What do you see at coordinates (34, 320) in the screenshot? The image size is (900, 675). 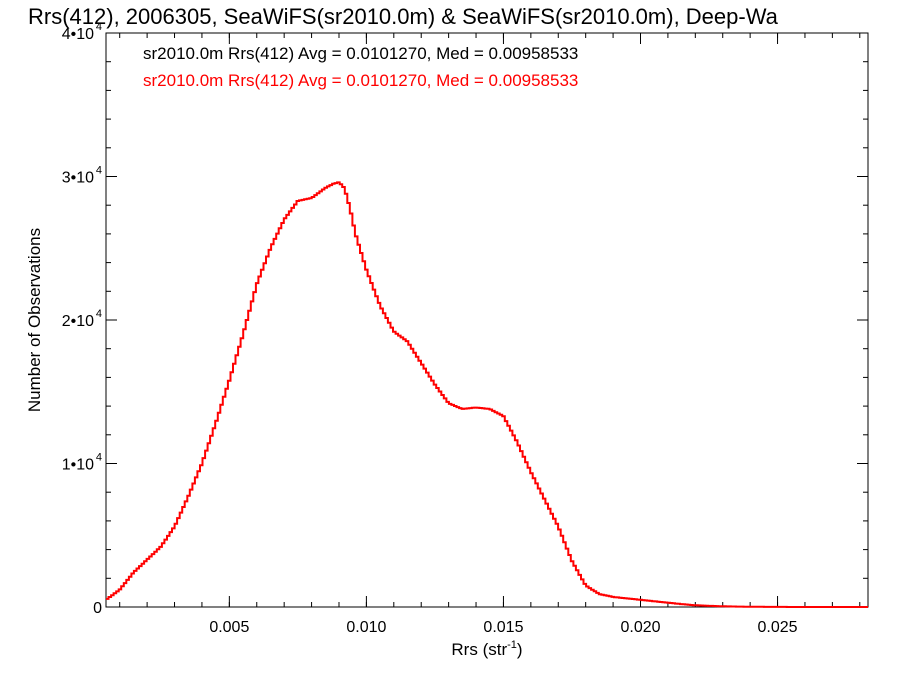 I see `y-axis-label: Number of Observations` at bounding box center [34, 320].